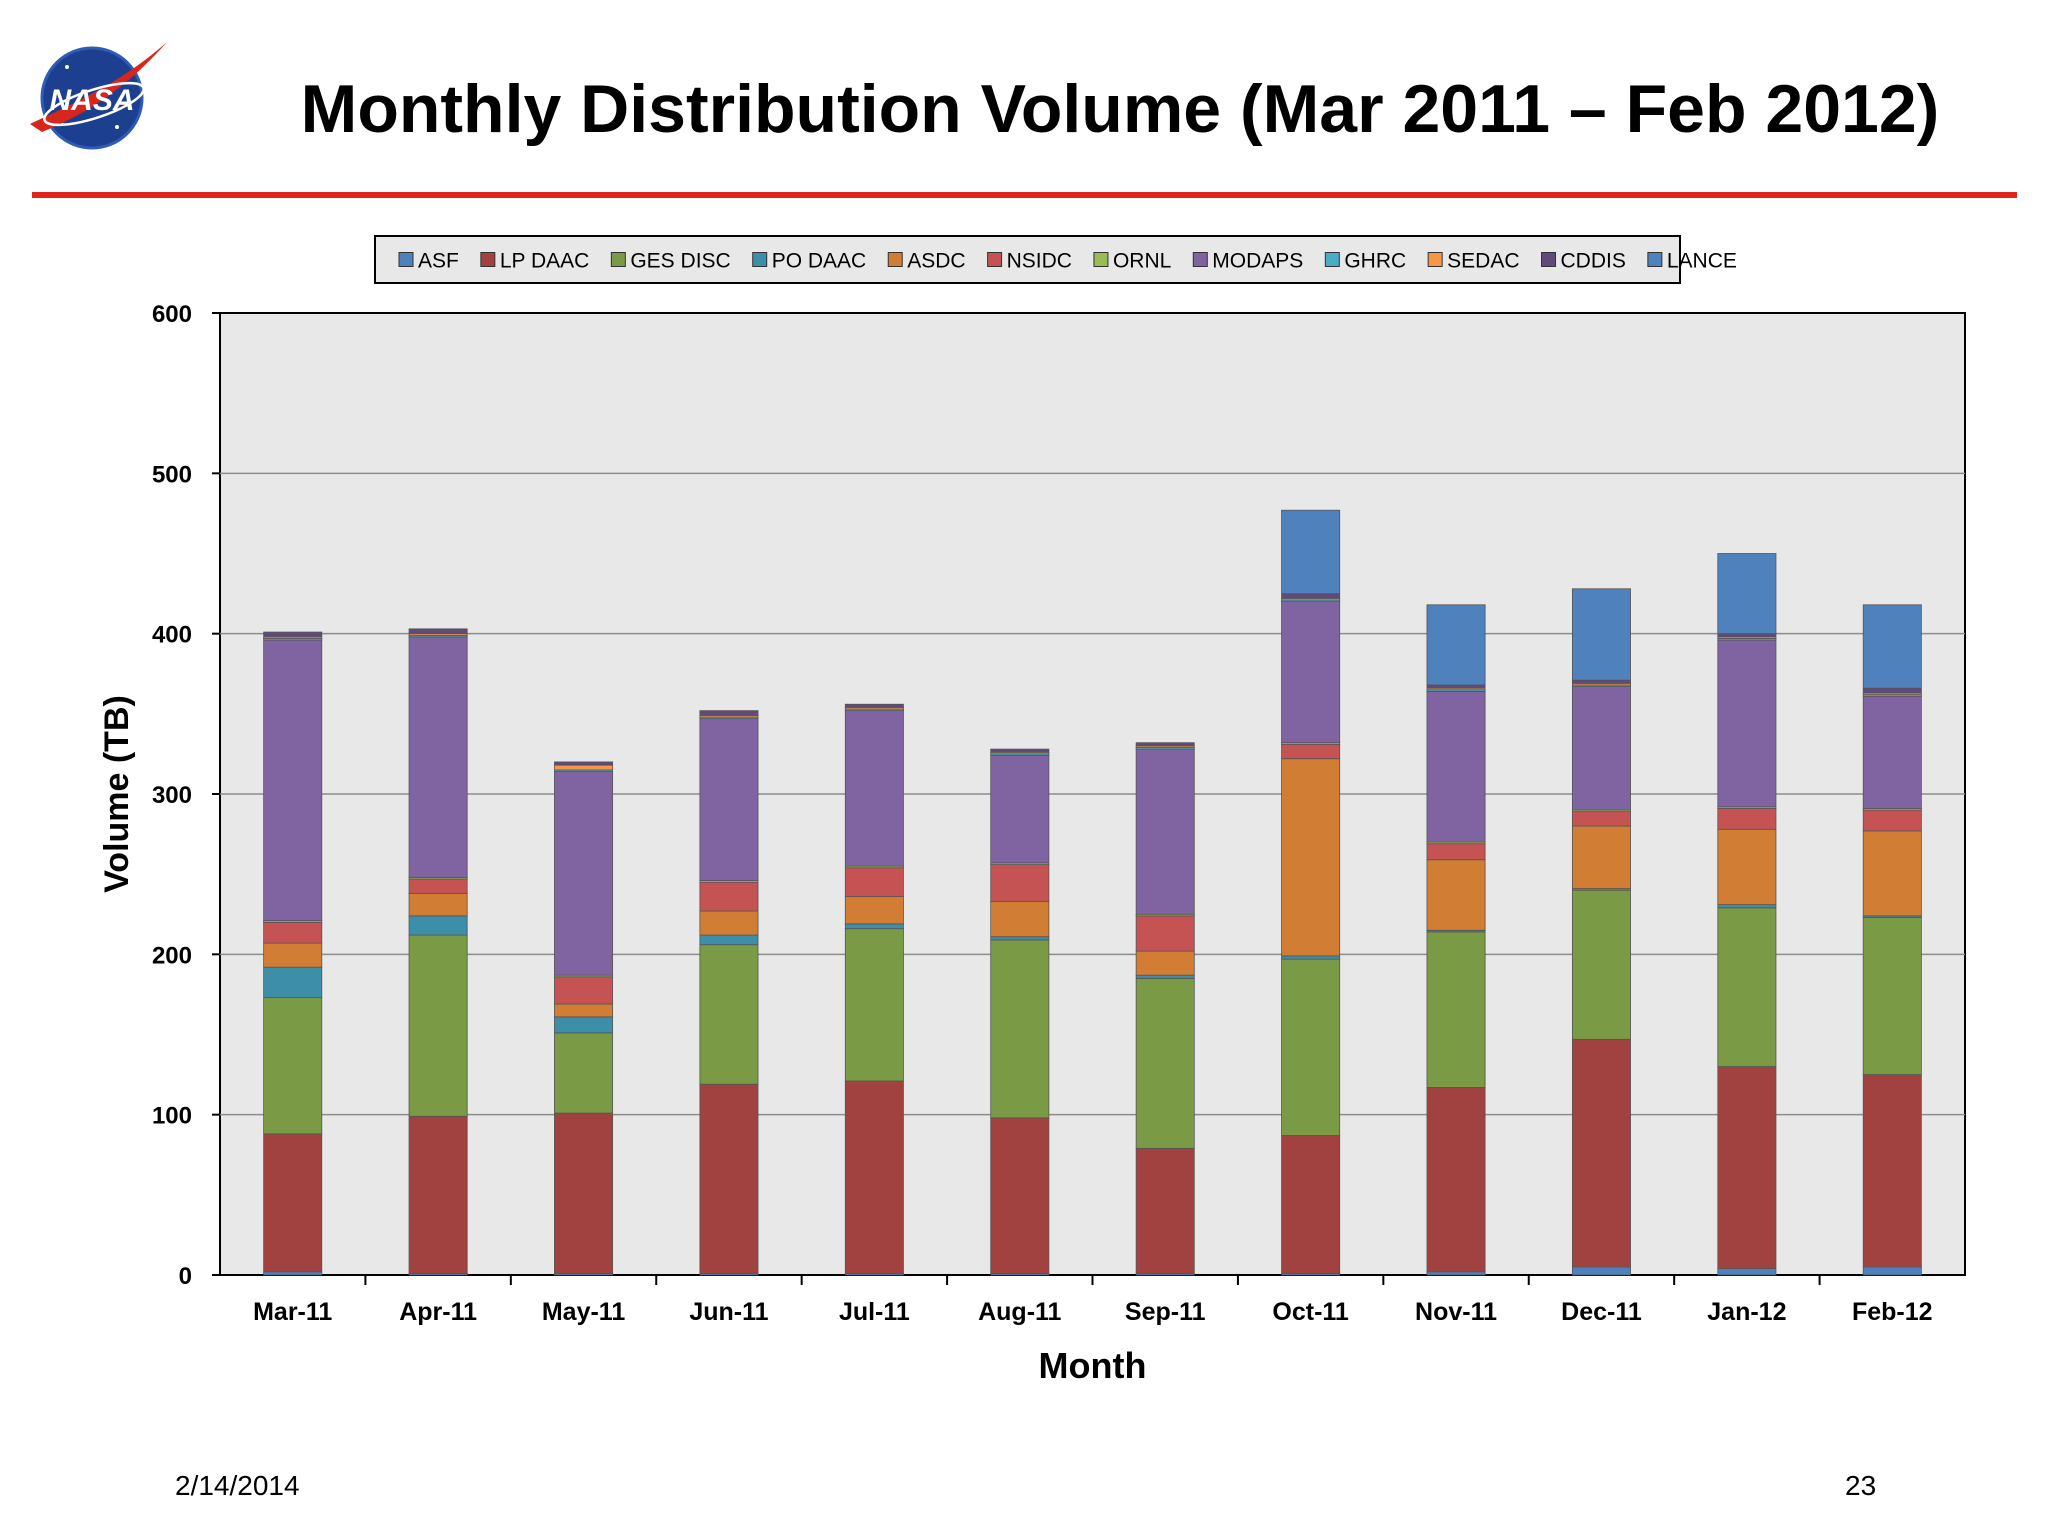 The image size is (2048, 1536). I want to click on legend-label: ASDC, so click(936, 261).